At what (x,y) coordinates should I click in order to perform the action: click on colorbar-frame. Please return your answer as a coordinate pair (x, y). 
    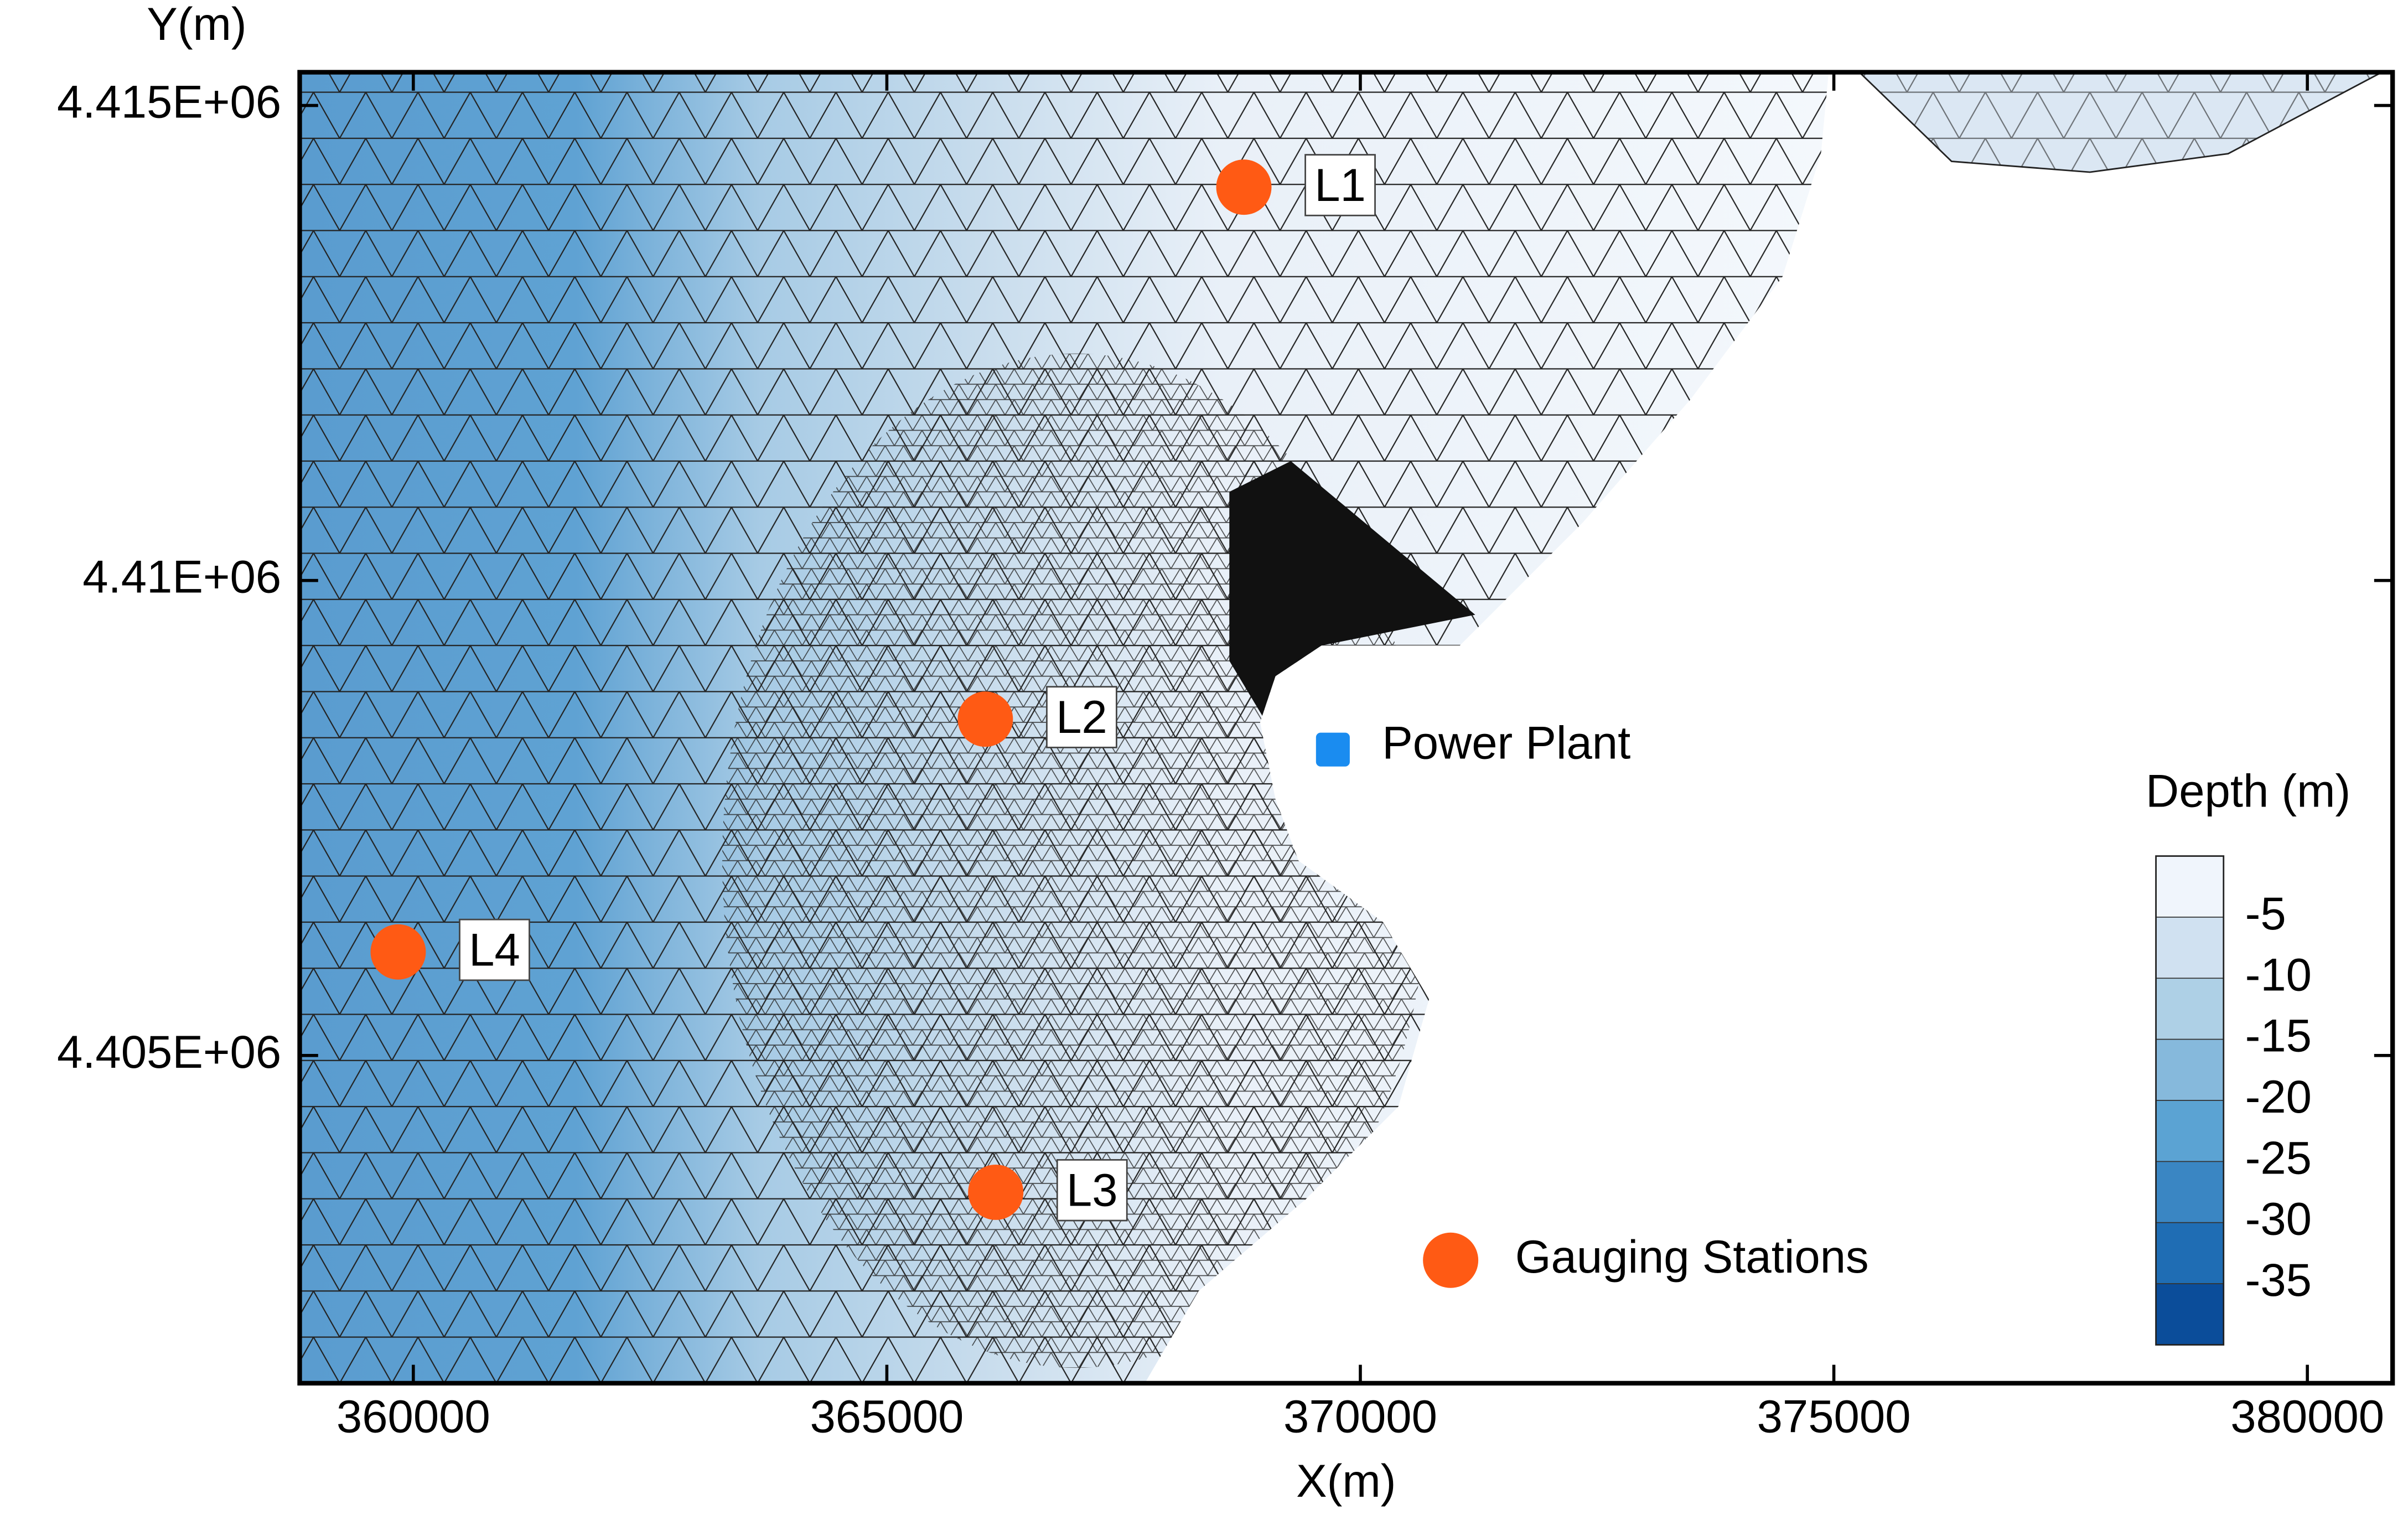
    Looking at the image, I should click on (2190, 1100).